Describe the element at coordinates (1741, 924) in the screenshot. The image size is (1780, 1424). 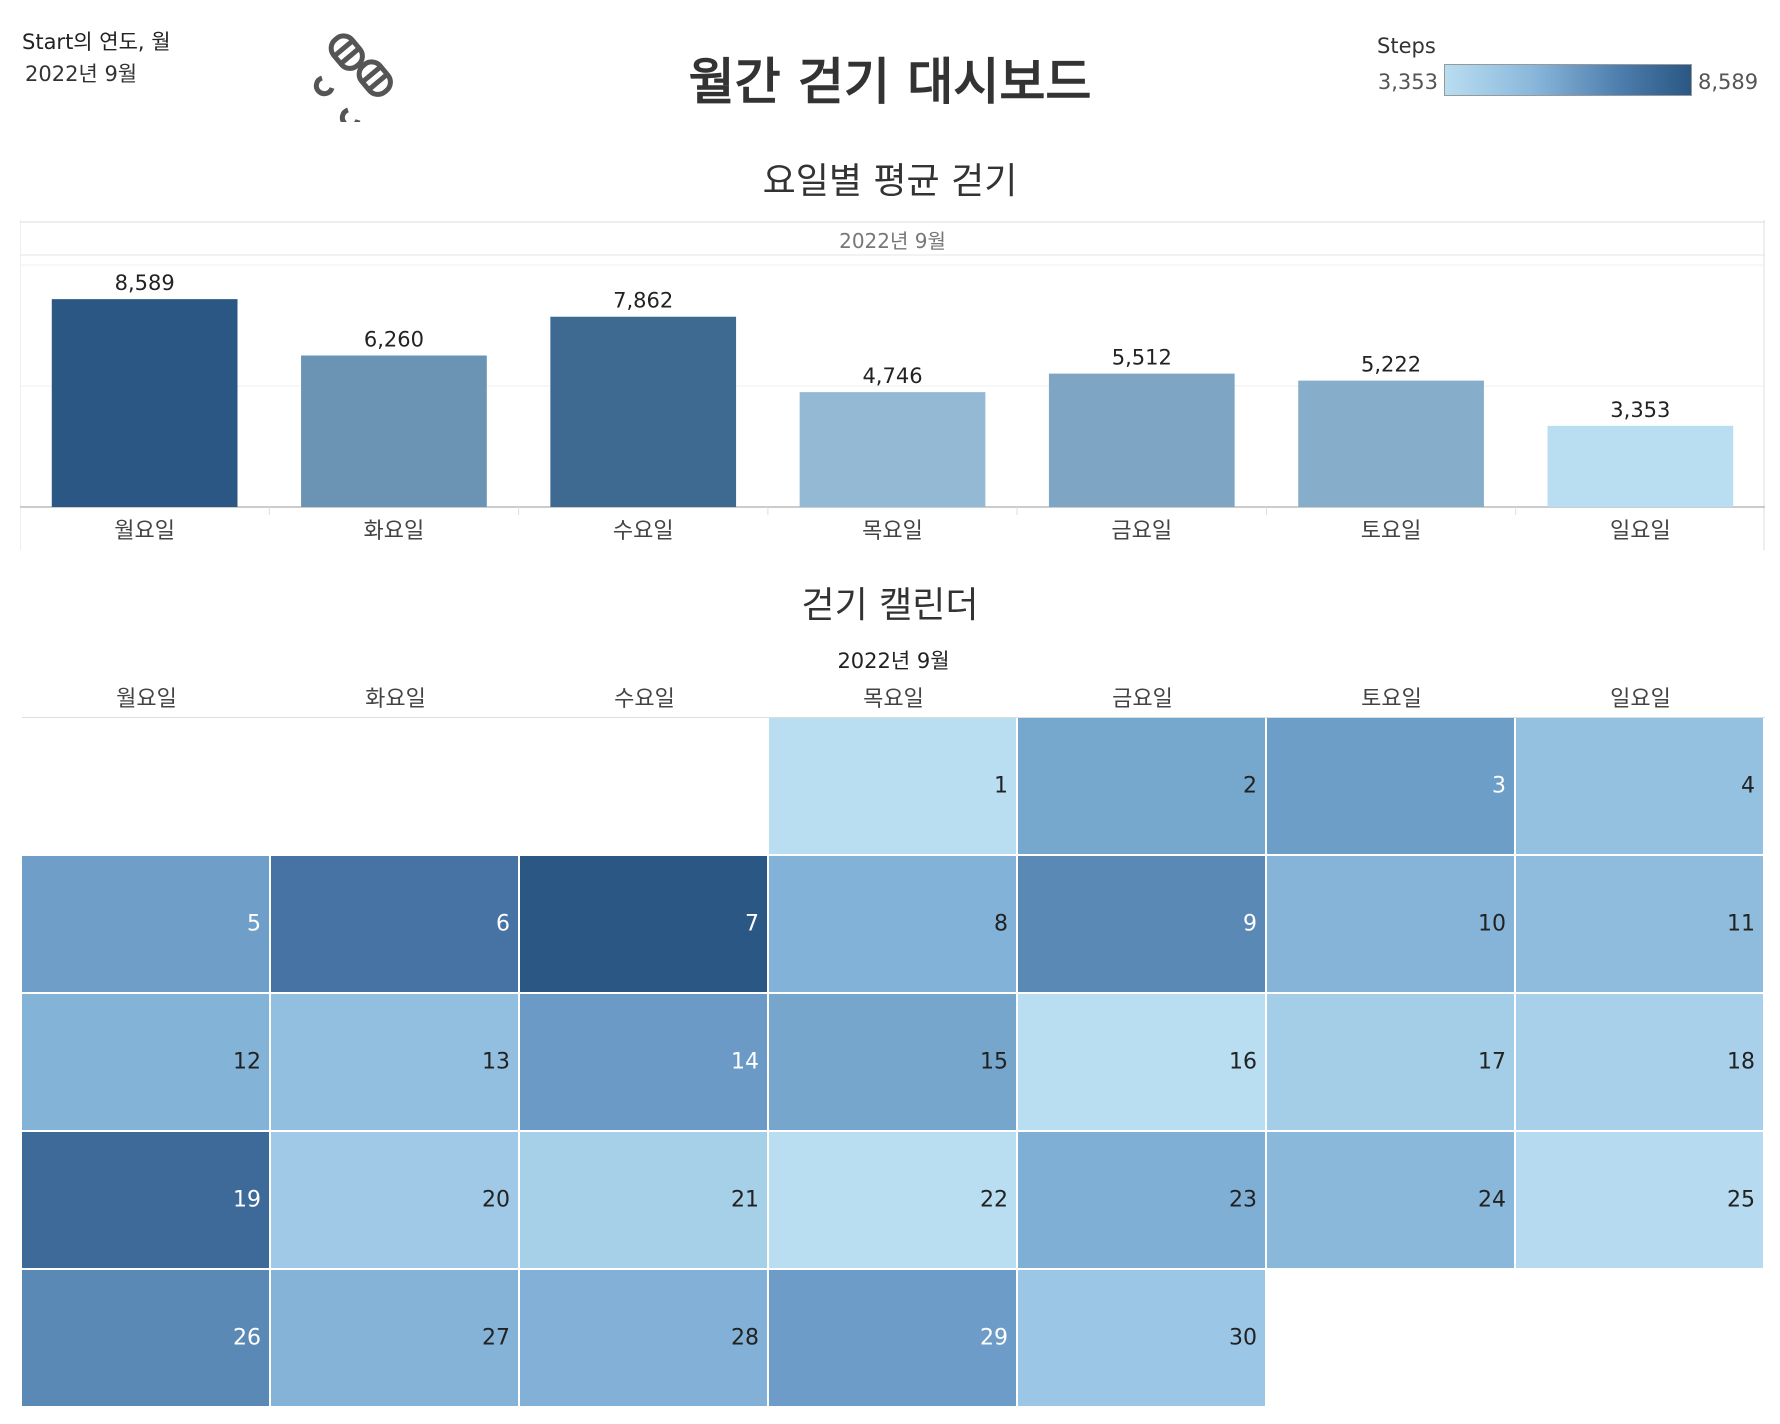
I see `calendar-day-number: 11` at that location.